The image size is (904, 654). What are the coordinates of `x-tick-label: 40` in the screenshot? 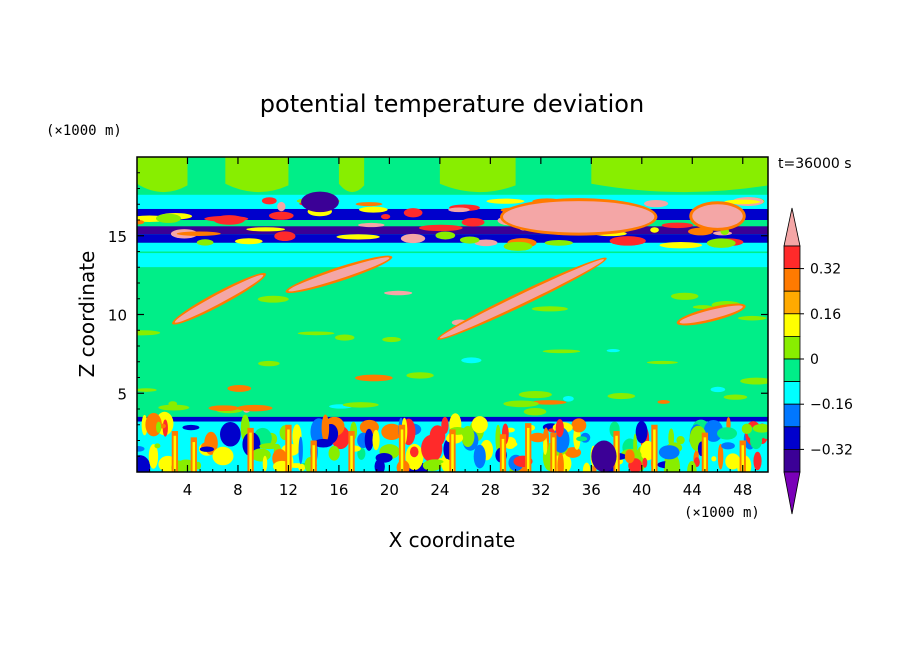 It's located at (641, 490).